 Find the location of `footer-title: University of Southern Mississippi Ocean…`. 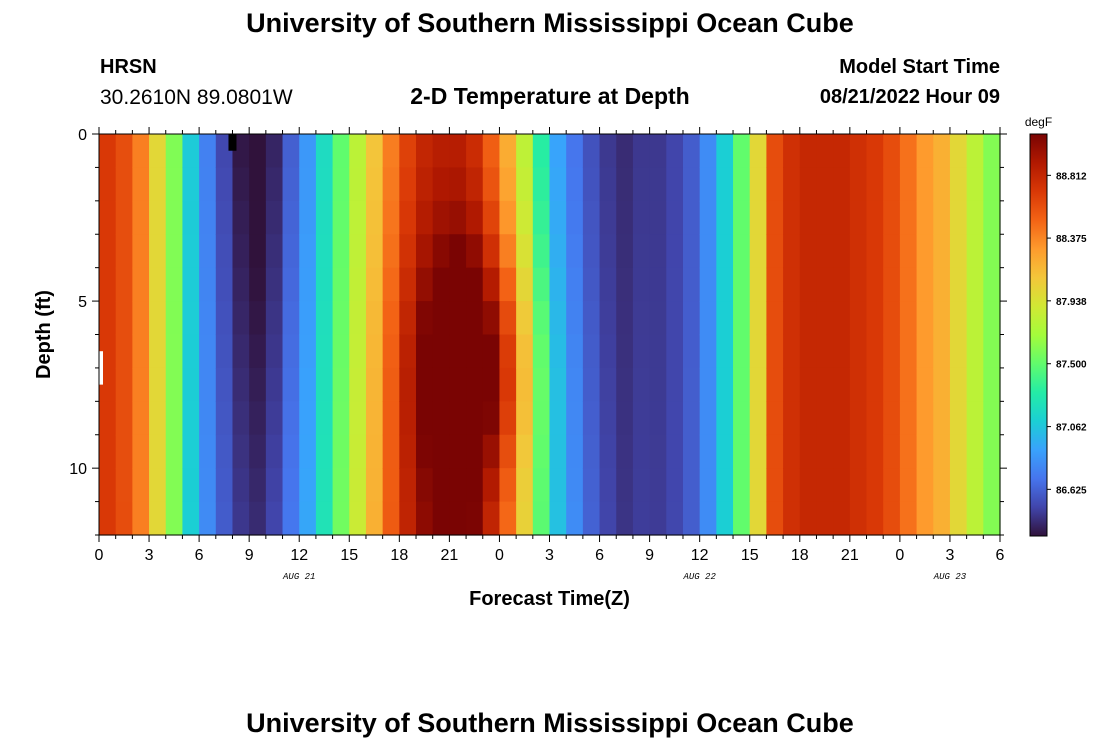

footer-title: University of Southern Mississippi Ocean… is located at coordinates (550, 723).